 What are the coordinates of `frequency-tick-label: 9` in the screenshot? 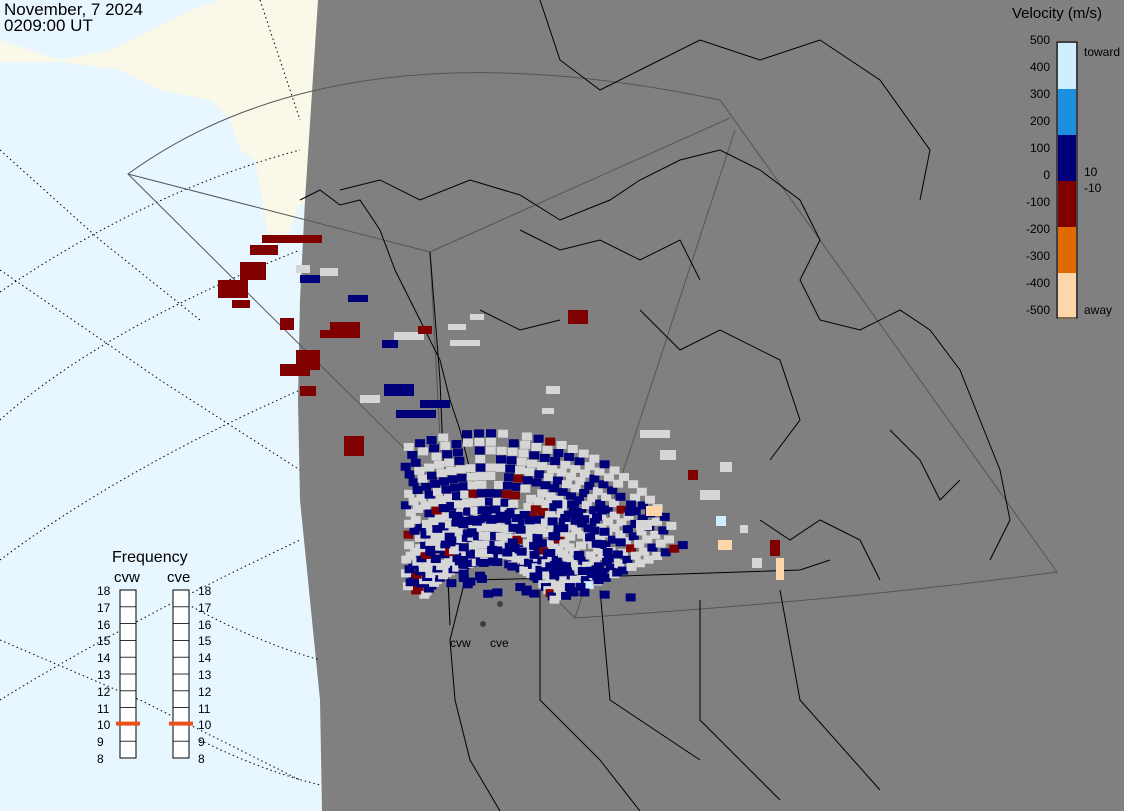 It's located at (100, 742).